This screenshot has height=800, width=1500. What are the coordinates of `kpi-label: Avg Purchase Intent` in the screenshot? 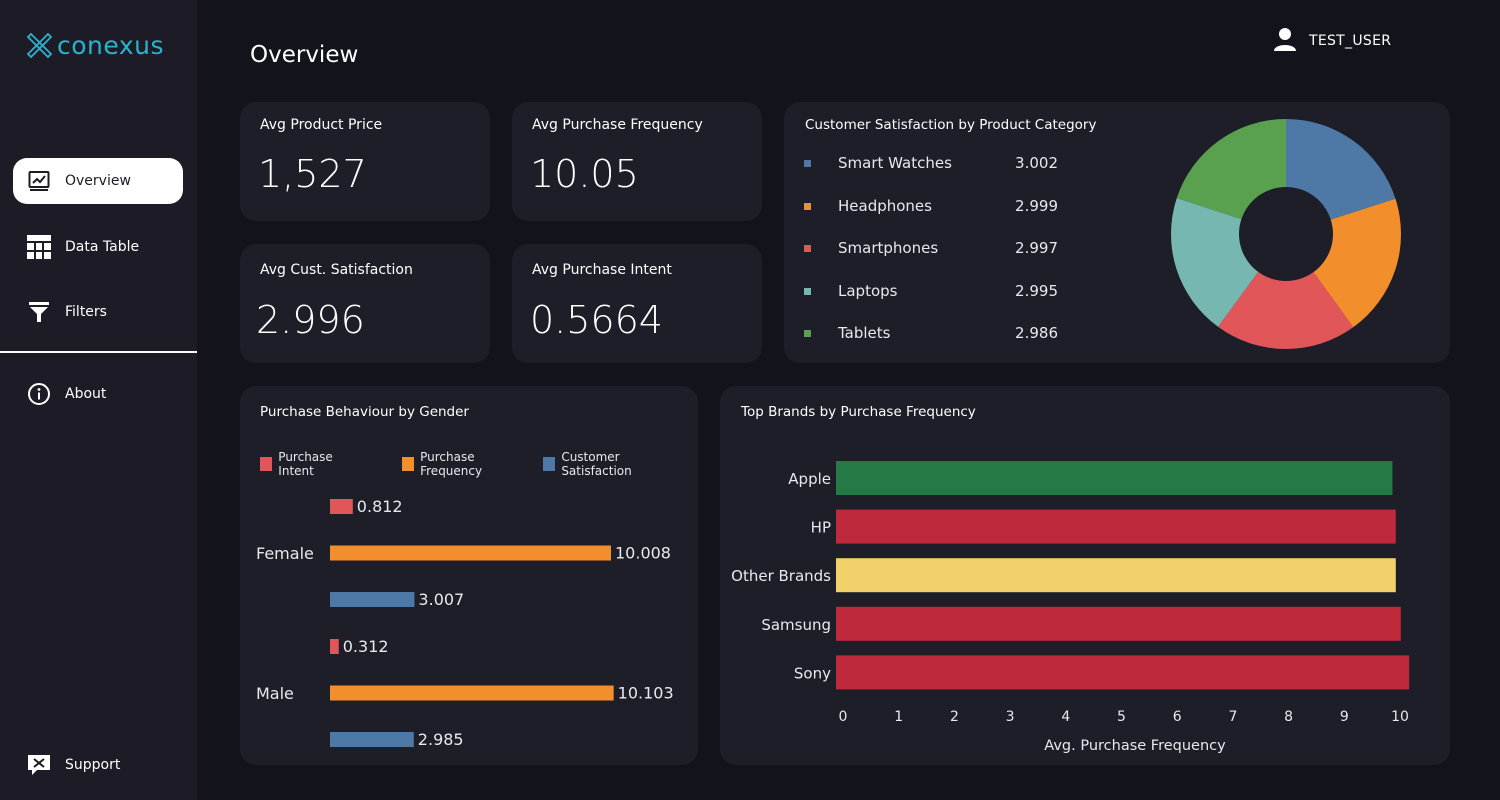 It's located at (602, 270).